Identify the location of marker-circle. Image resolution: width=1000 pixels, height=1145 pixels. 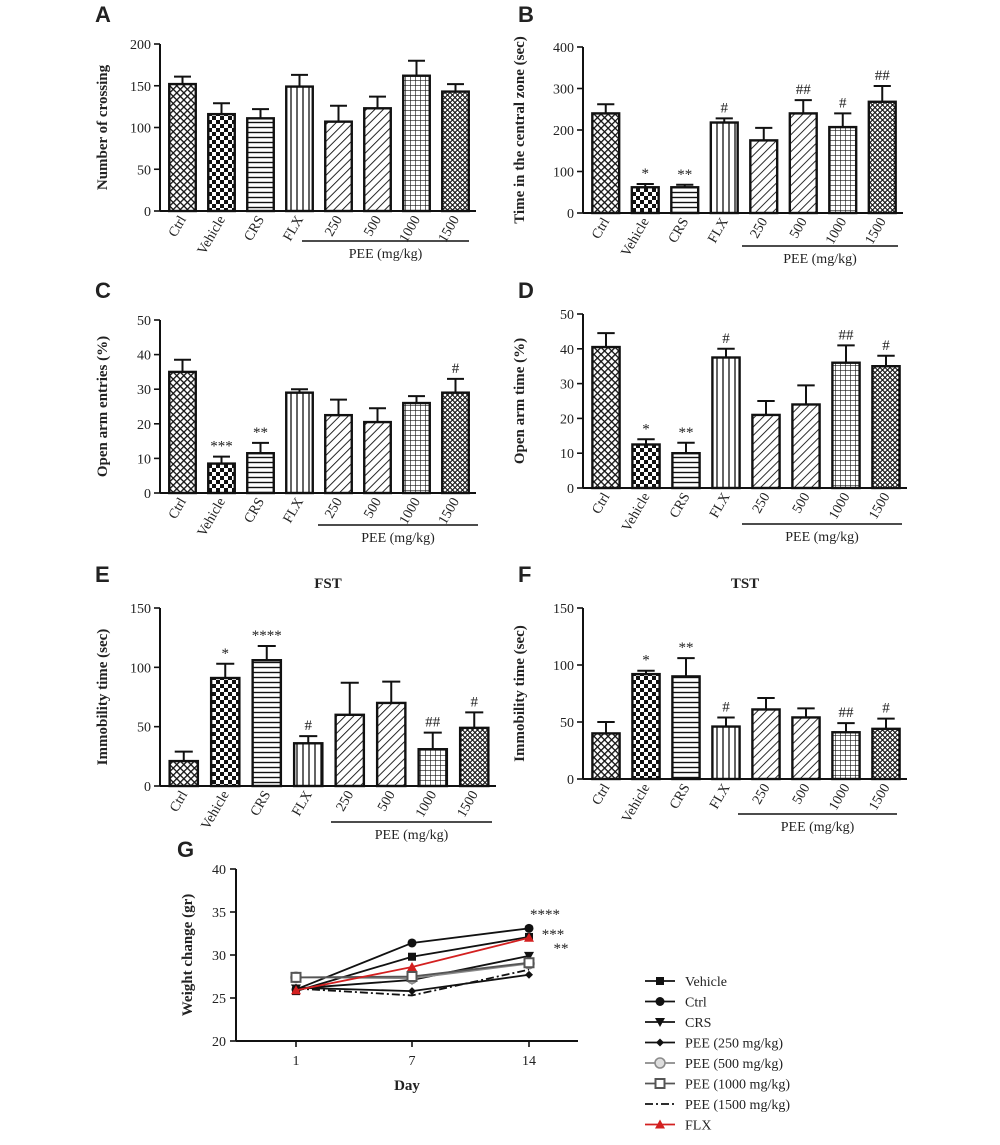
(412, 943).